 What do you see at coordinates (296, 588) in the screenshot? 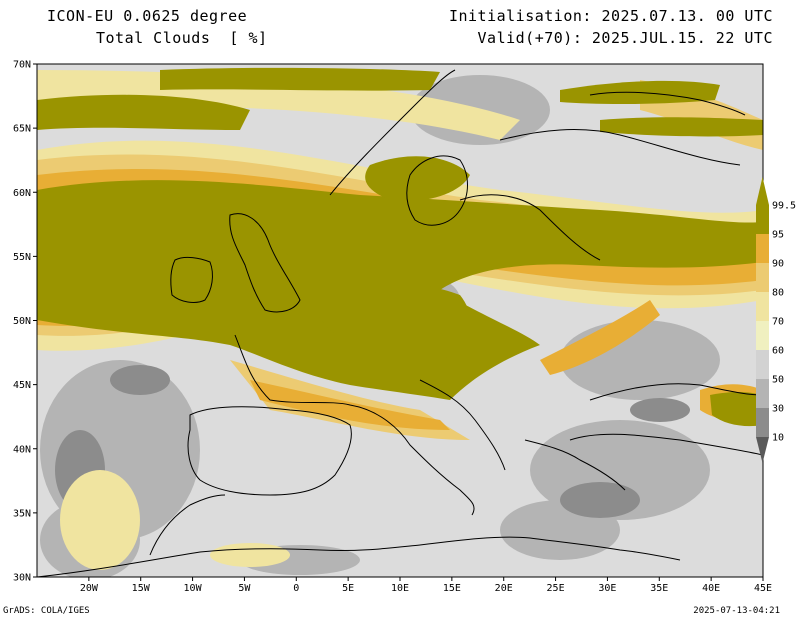
I see `lon-tick-label: 0` at bounding box center [296, 588].